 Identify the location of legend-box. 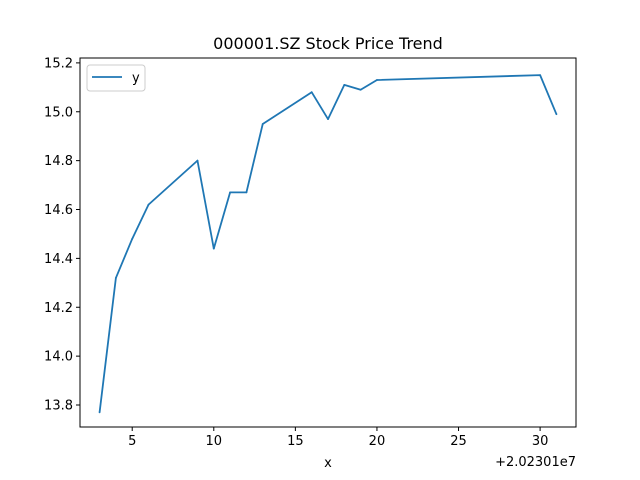
(116, 78).